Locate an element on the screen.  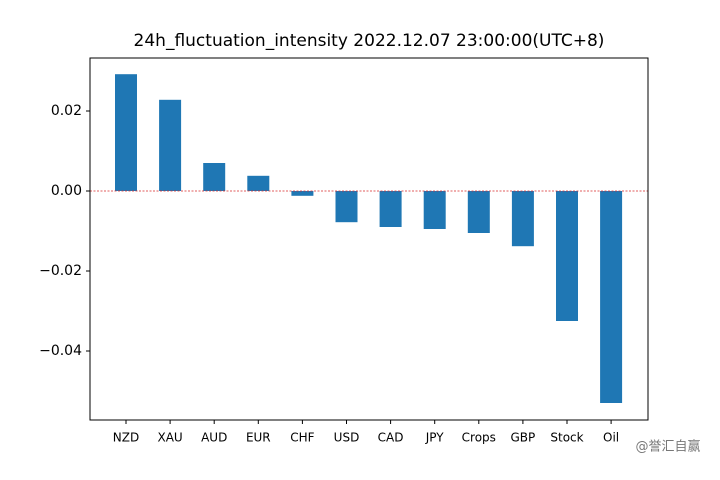
x-tick-label: USD is located at coordinates (347, 438).